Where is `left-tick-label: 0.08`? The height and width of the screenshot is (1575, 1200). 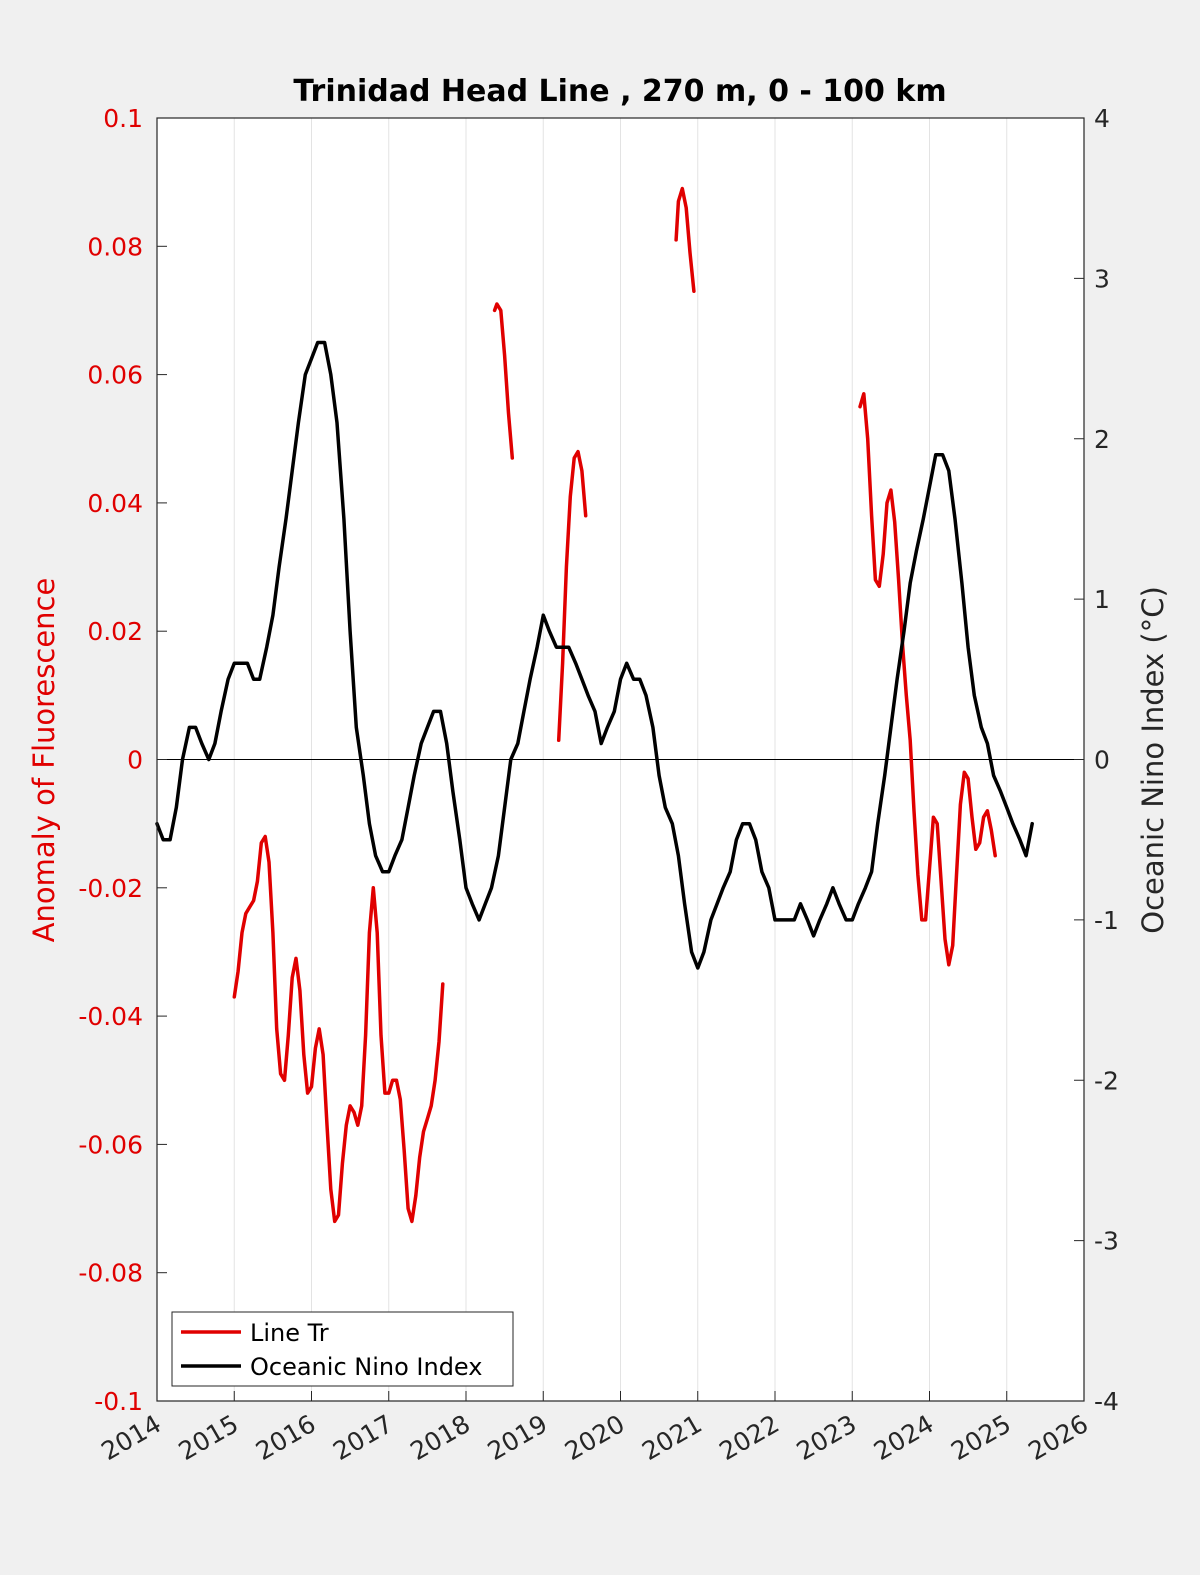 left-tick-label: 0.08 is located at coordinates (115, 246).